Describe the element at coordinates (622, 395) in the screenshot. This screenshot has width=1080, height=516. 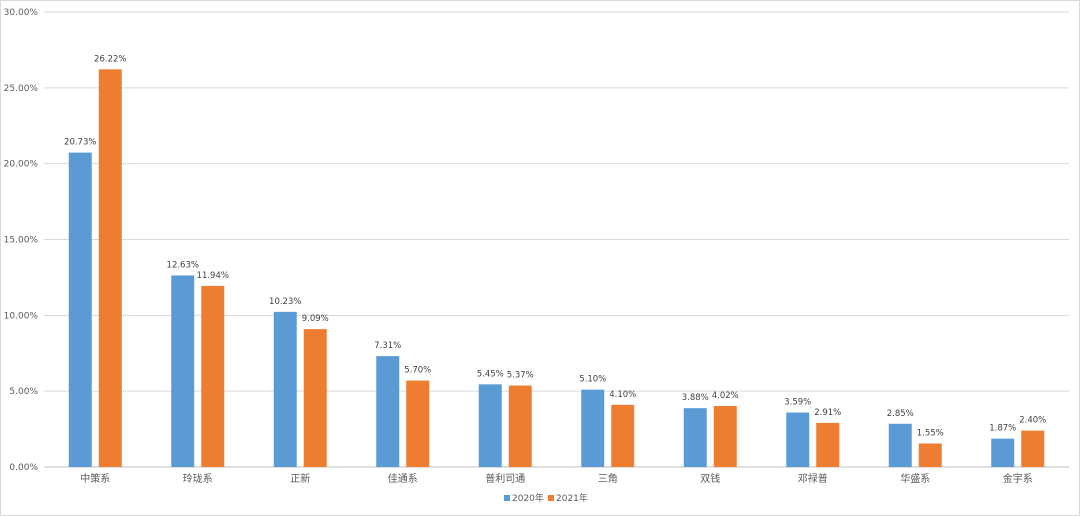
I see `data-label: 4.10%` at that location.